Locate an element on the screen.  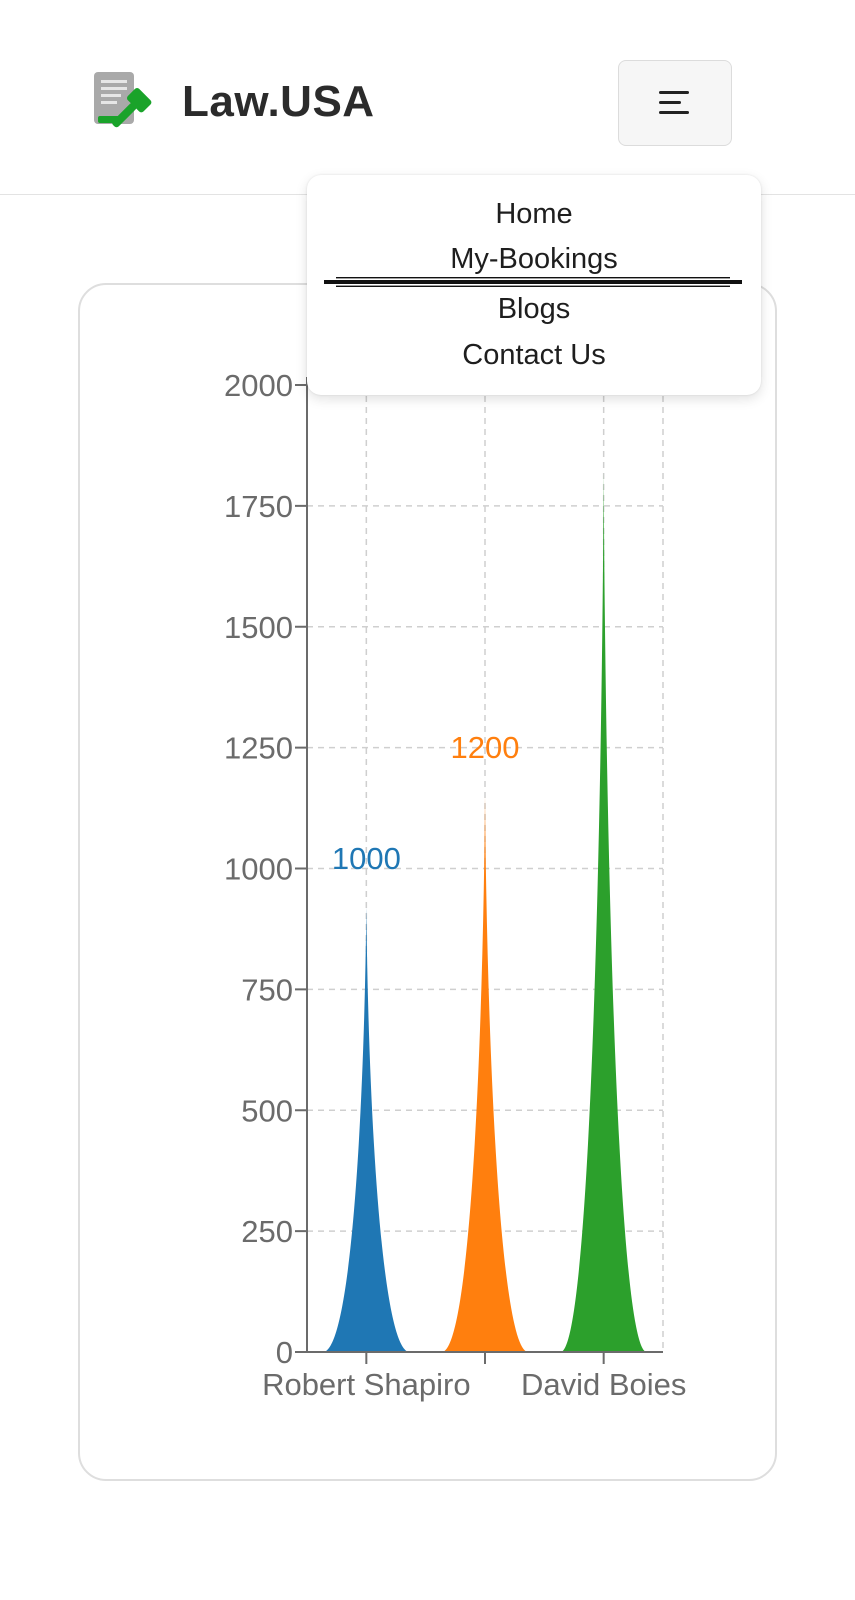
y-tick-label: 750 is located at coordinates (267, 989).